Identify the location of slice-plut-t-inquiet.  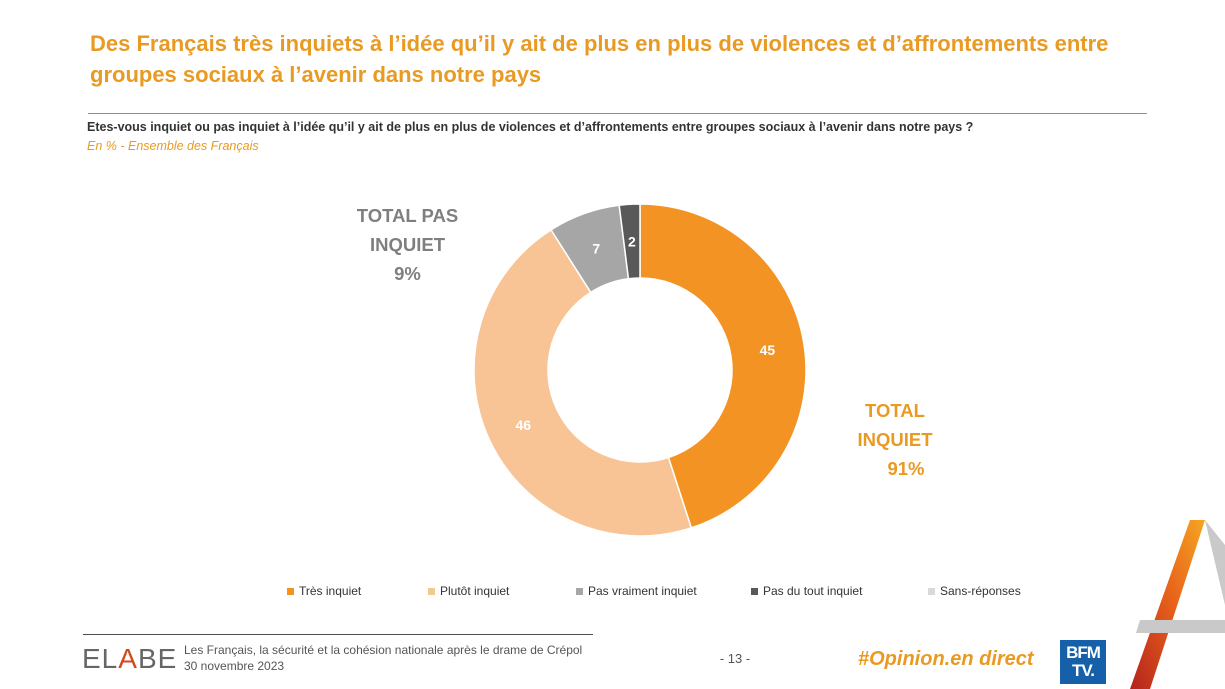
(583, 382).